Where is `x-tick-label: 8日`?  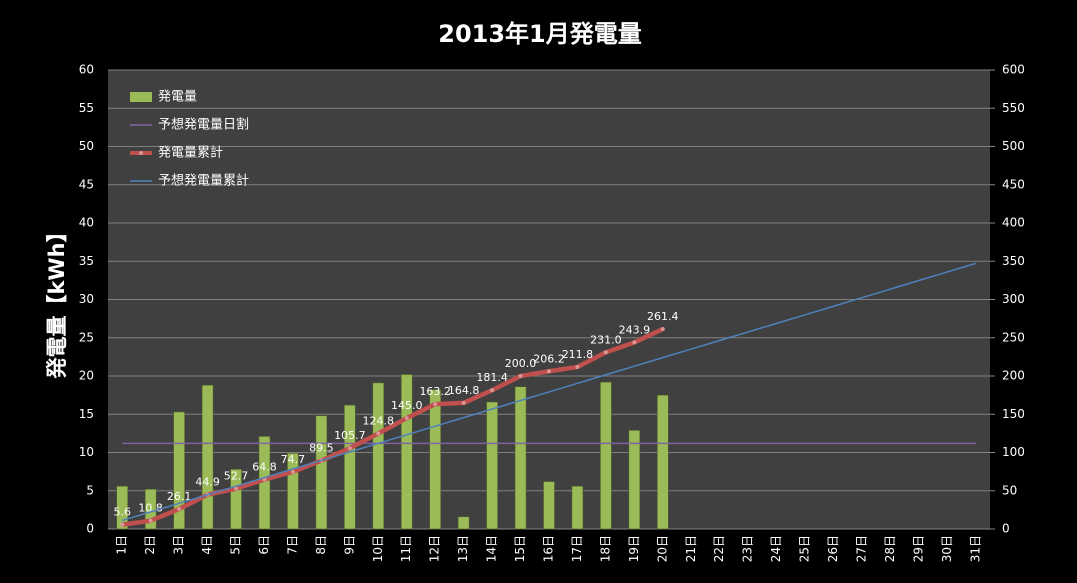
x-tick-label: 8日 is located at coordinates (321, 545).